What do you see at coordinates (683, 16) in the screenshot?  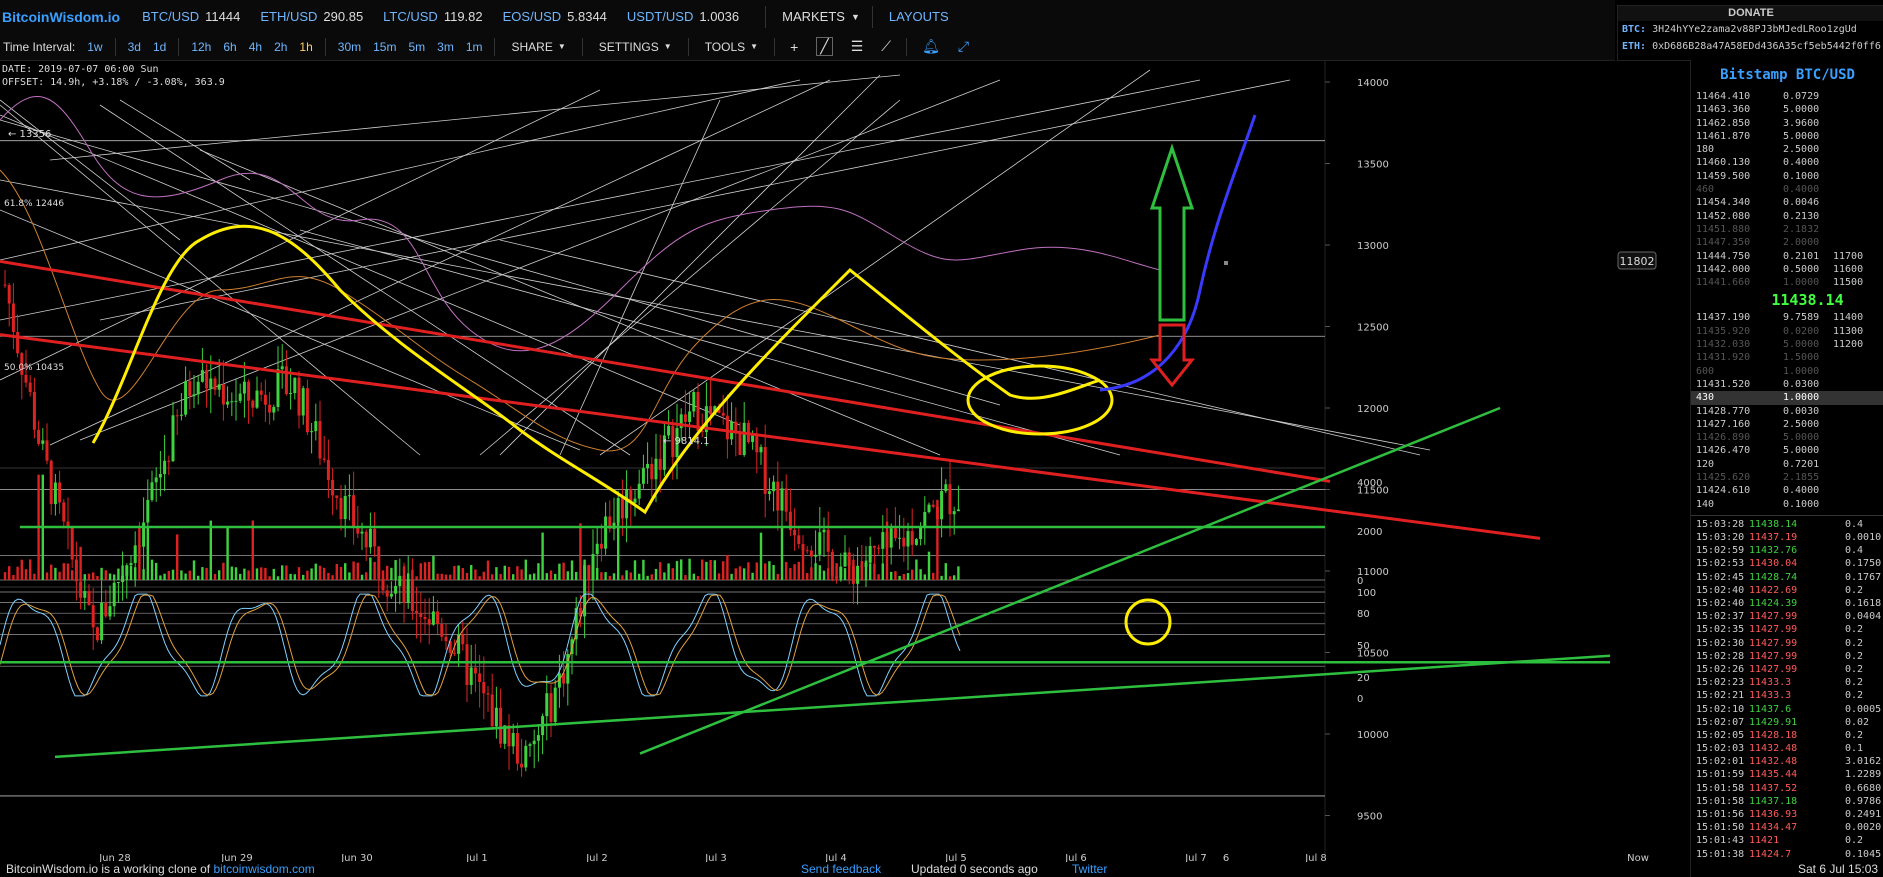 I see `ticker-usdt-usd: USDT/USD 1.0036` at bounding box center [683, 16].